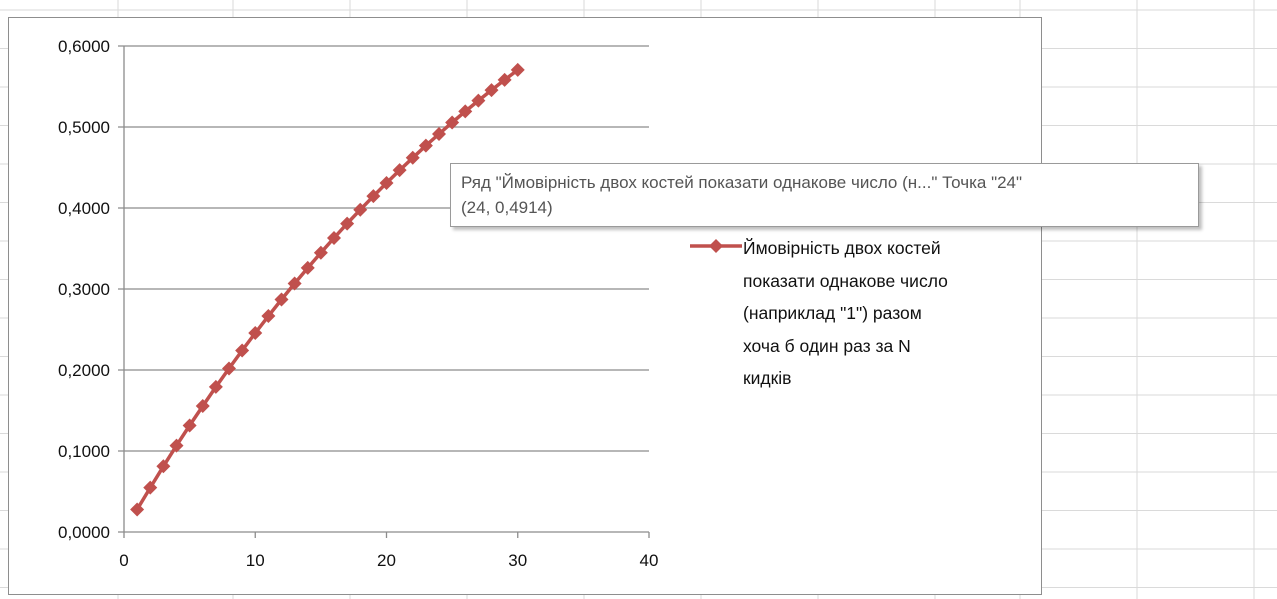  What do you see at coordinates (84, 208) in the screenshot?
I see `y-tick-label: 0,4000` at bounding box center [84, 208].